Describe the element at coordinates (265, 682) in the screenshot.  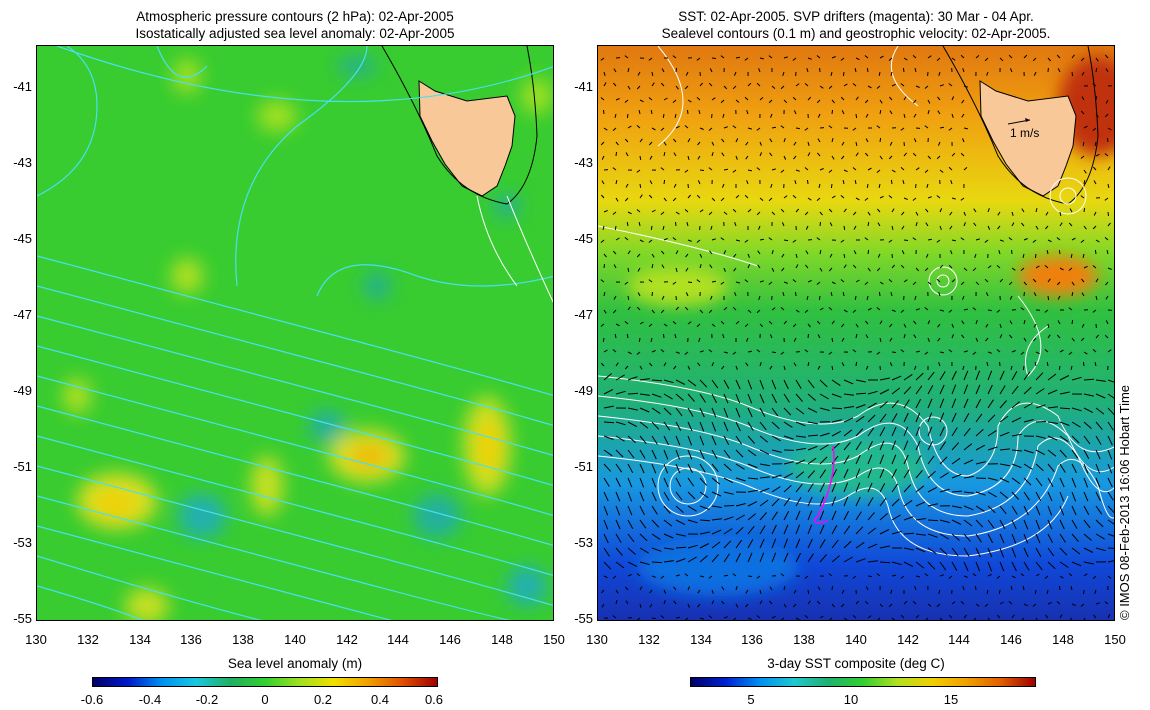
I see `sla-colorbar` at that location.